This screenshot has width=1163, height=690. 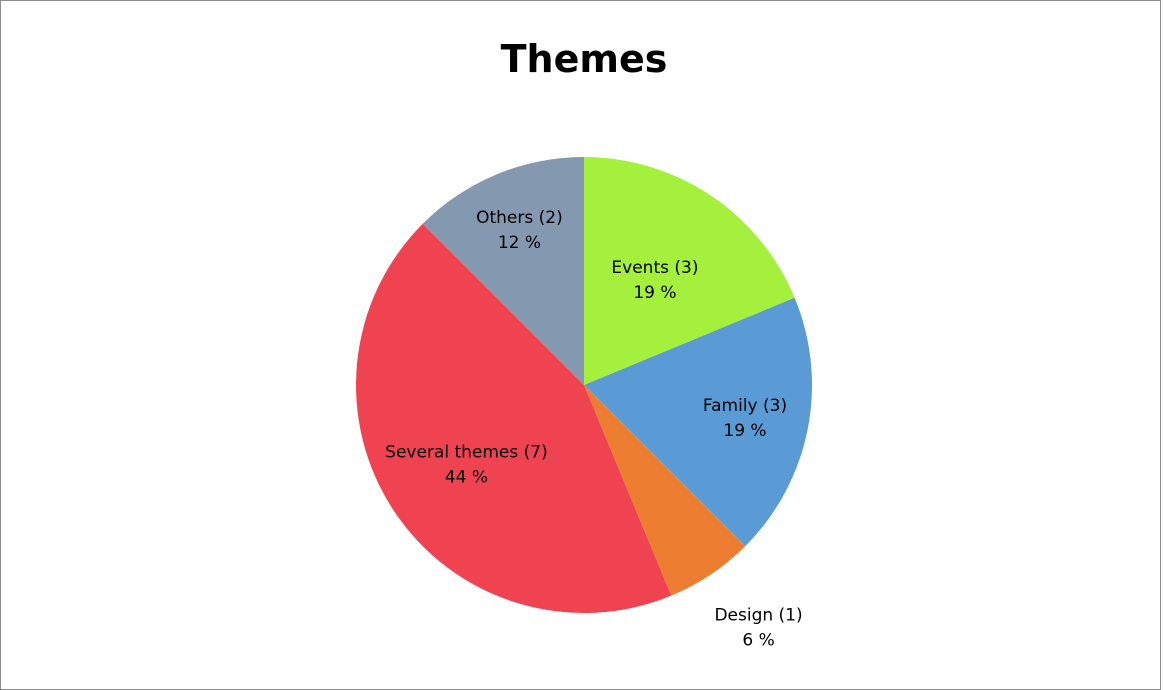 I want to click on slice-label: Family (3), so click(x=745, y=406).